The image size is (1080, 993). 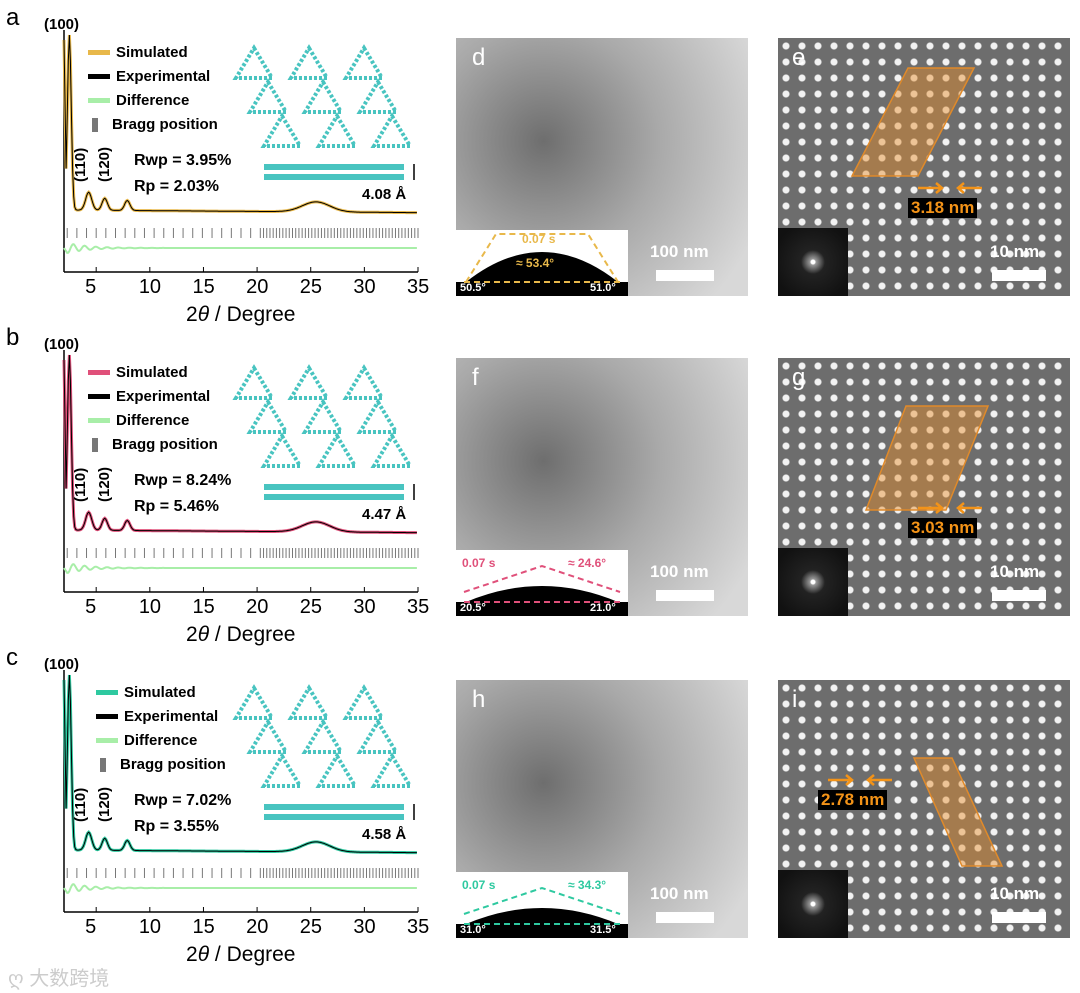 I want to click on contact-angle-value: ≈ 53.4°, so click(x=535, y=263).